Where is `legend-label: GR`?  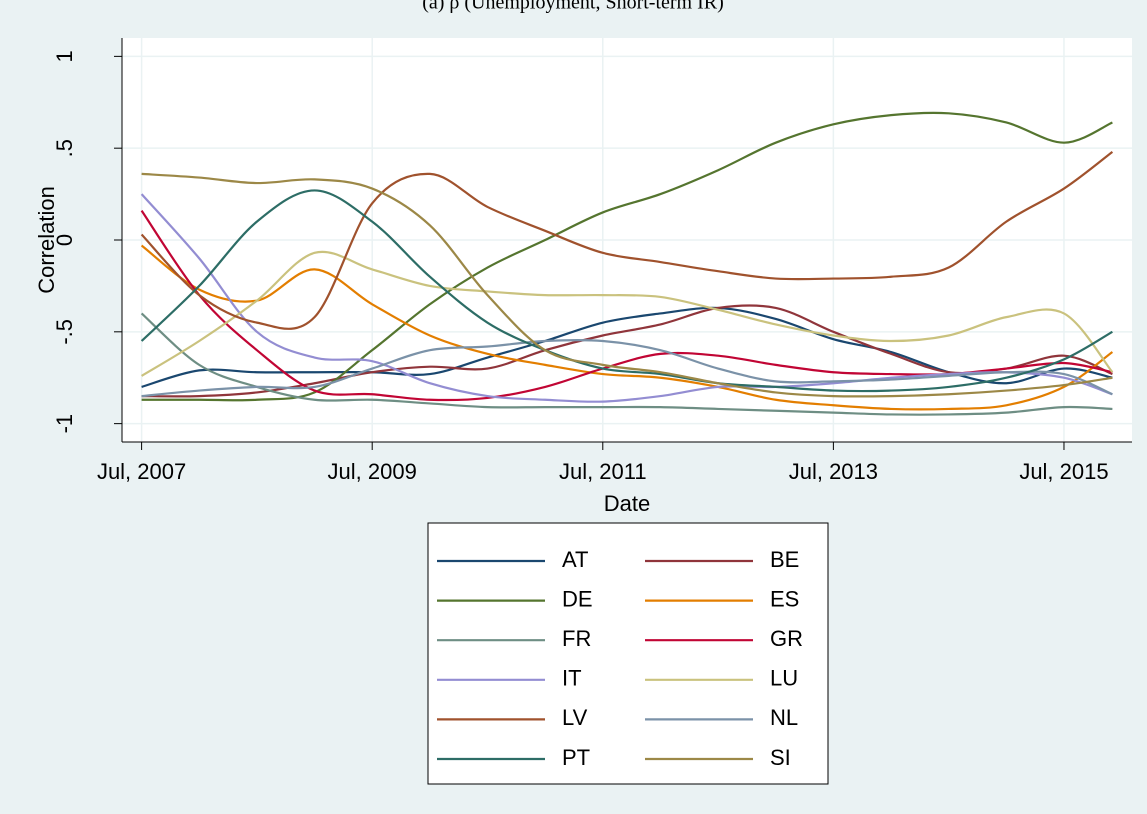
legend-label: GR is located at coordinates (786, 638).